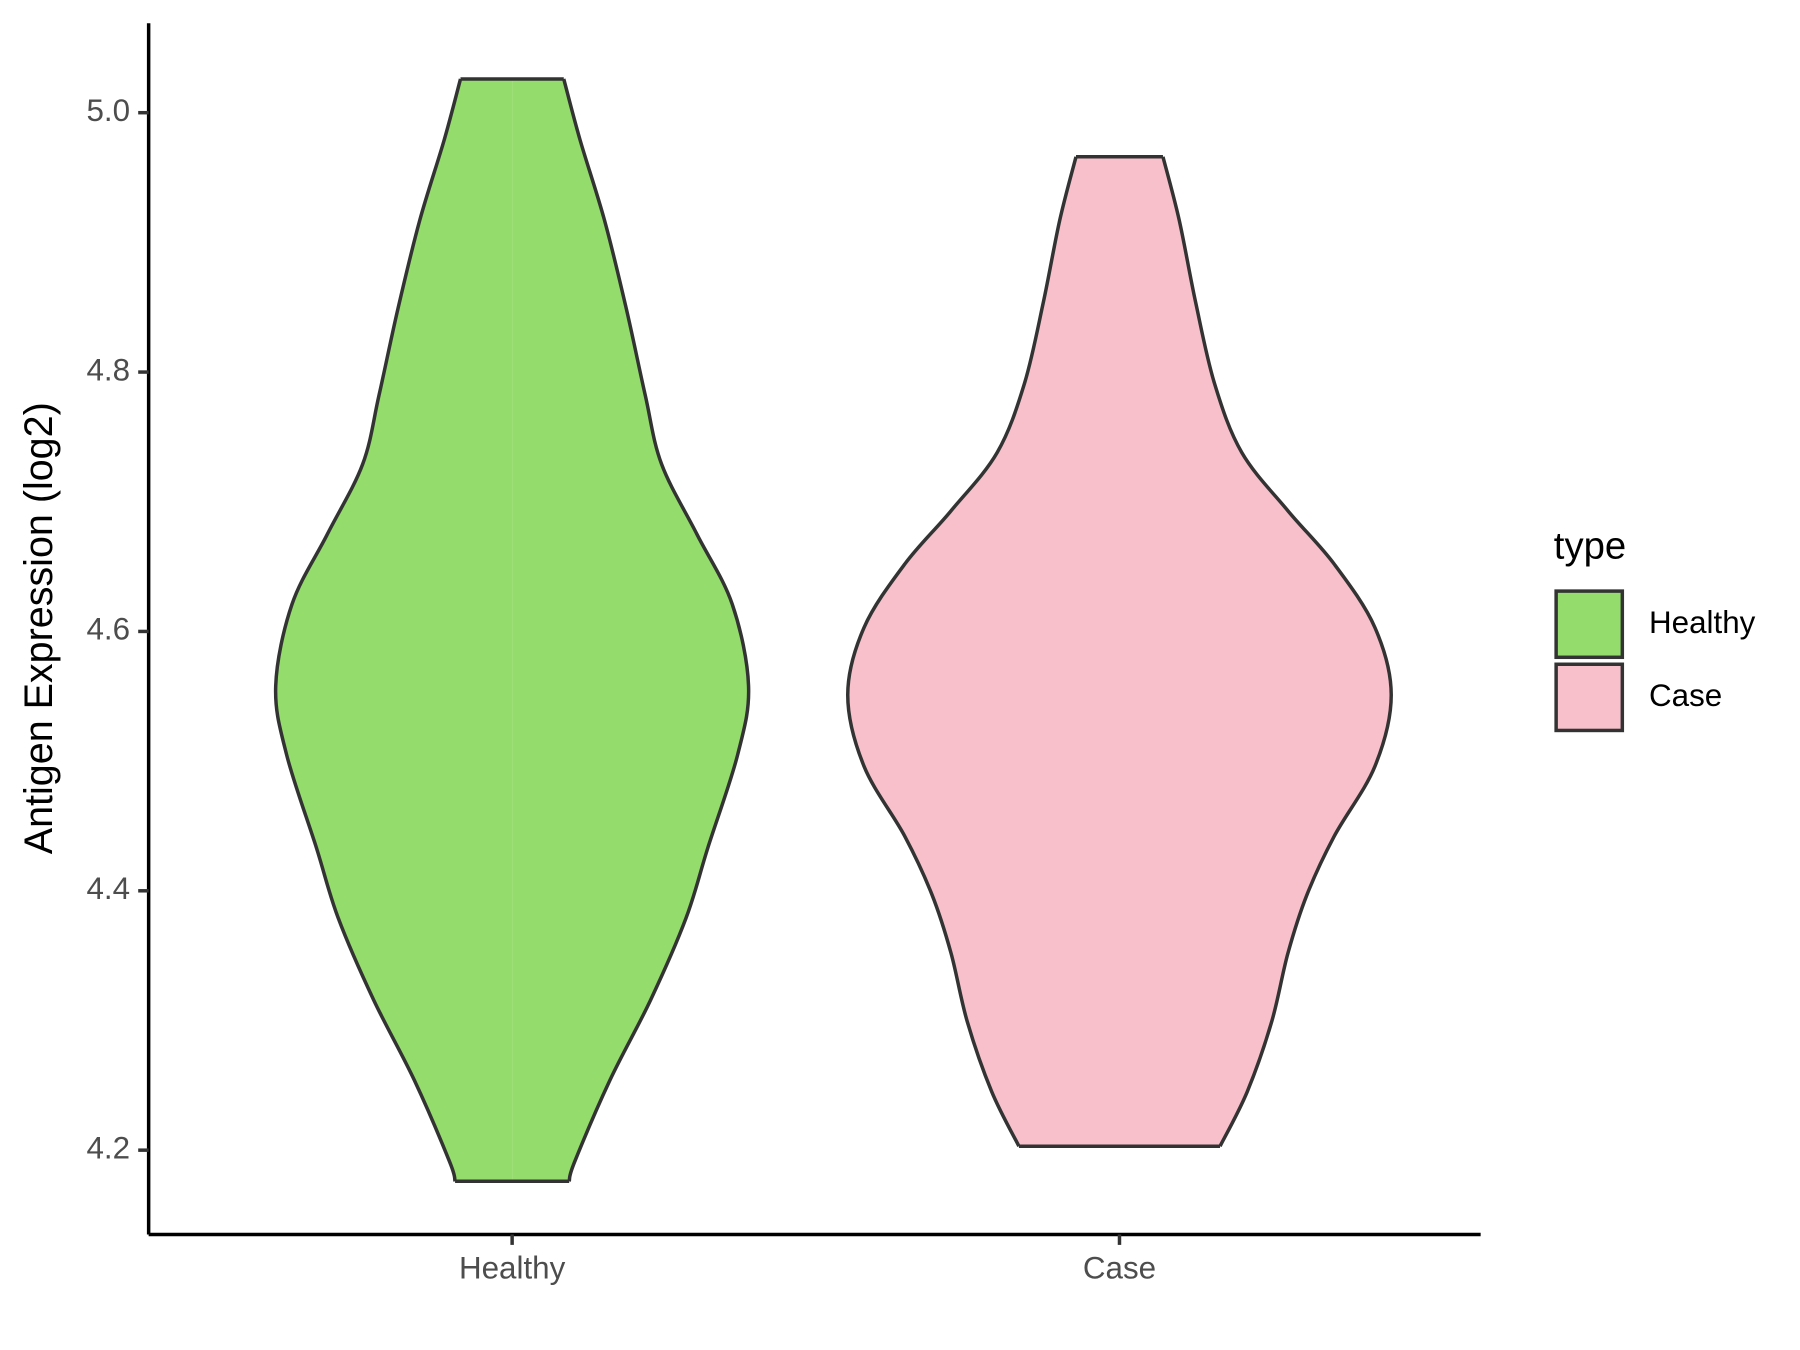 The height and width of the screenshot is (1350, 1800). What do you see at coordinates (1119, 1268) in the screenshot?
I see `x-tick-label: Case` at bounding box center [1119, 1268].